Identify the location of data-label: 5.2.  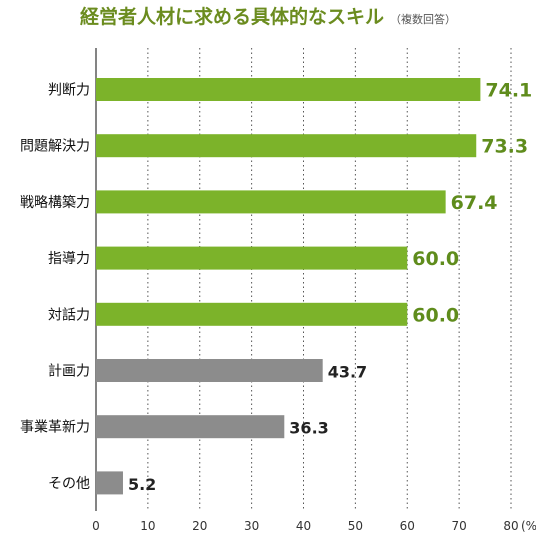
(142, 484).